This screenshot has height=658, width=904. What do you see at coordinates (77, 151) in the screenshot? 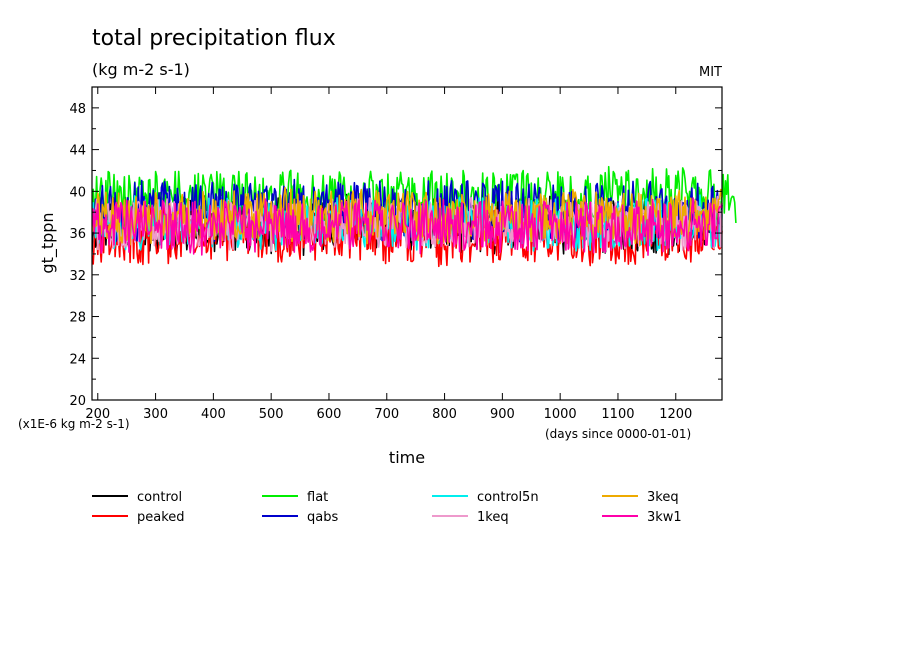
I see `y-tick-label: 44` at bounding box center [77, 151].